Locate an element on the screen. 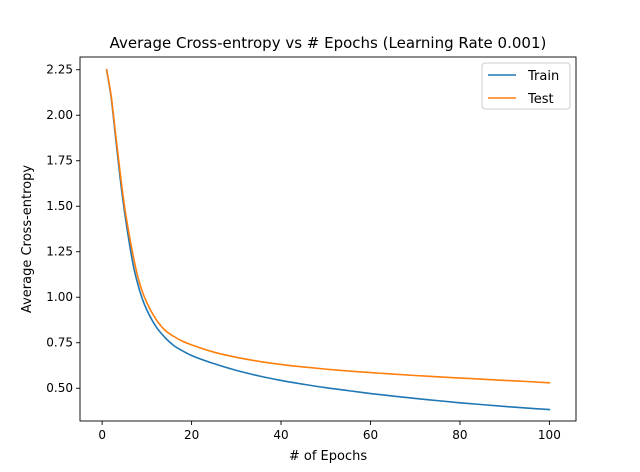  y-axis: 0.50 0.75 1.00 1.25 1.50 1.75 2.00 2.25 is located at coordinates (63, 229).